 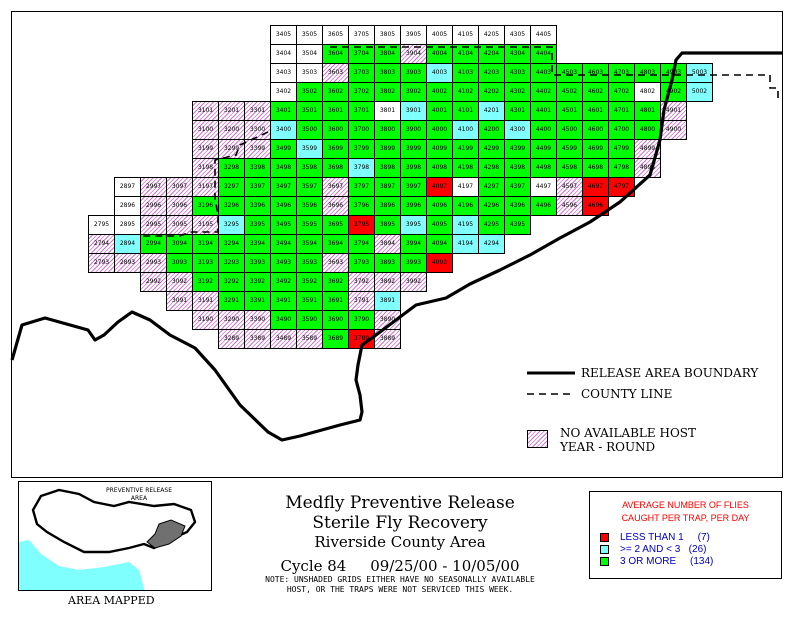 I want to click on grid-cell-4005: 4005, so click(x=439, y=35).